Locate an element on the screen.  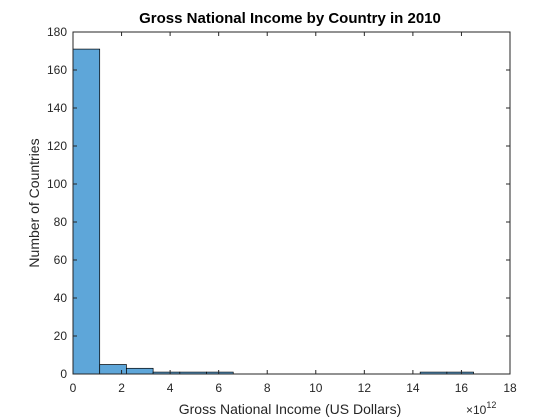
y-tick-label: 140 is located at coordinates (57, 108).